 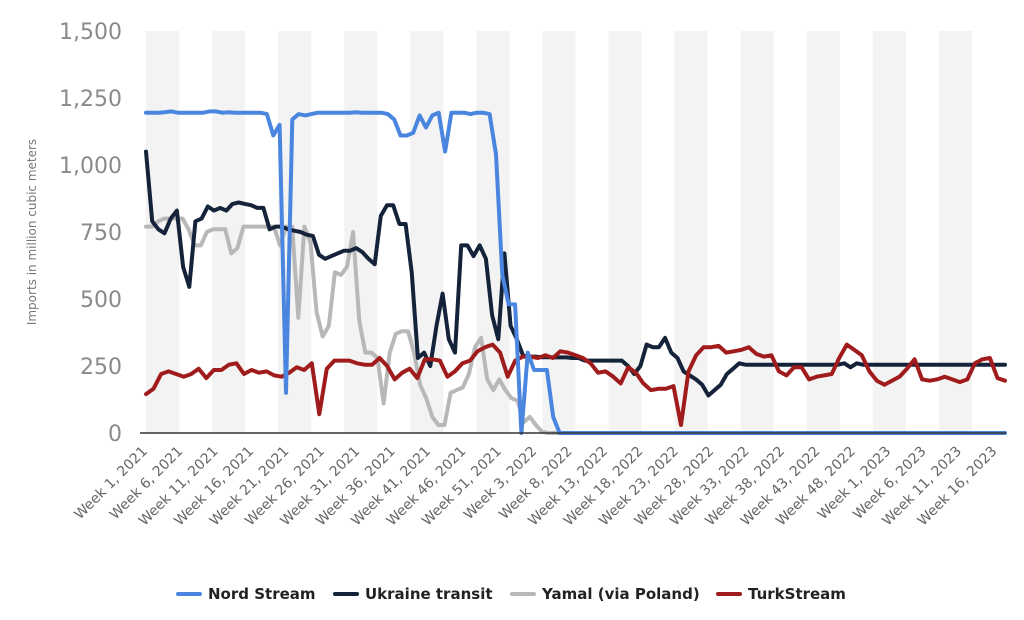 What do you see at coordinates (90, 166) in the screenshot?
I see `y-tick-label: 1,000` at bounding box center [90, 166].